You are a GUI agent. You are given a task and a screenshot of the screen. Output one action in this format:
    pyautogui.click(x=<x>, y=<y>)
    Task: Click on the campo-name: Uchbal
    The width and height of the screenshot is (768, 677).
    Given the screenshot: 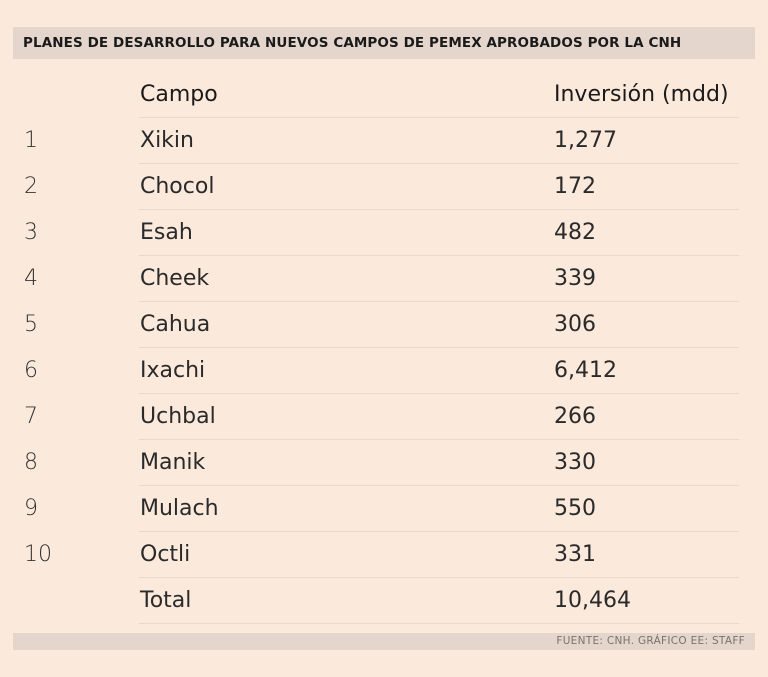 What is the action you would take?
    pyautogui.click(x=178, y=416)
    